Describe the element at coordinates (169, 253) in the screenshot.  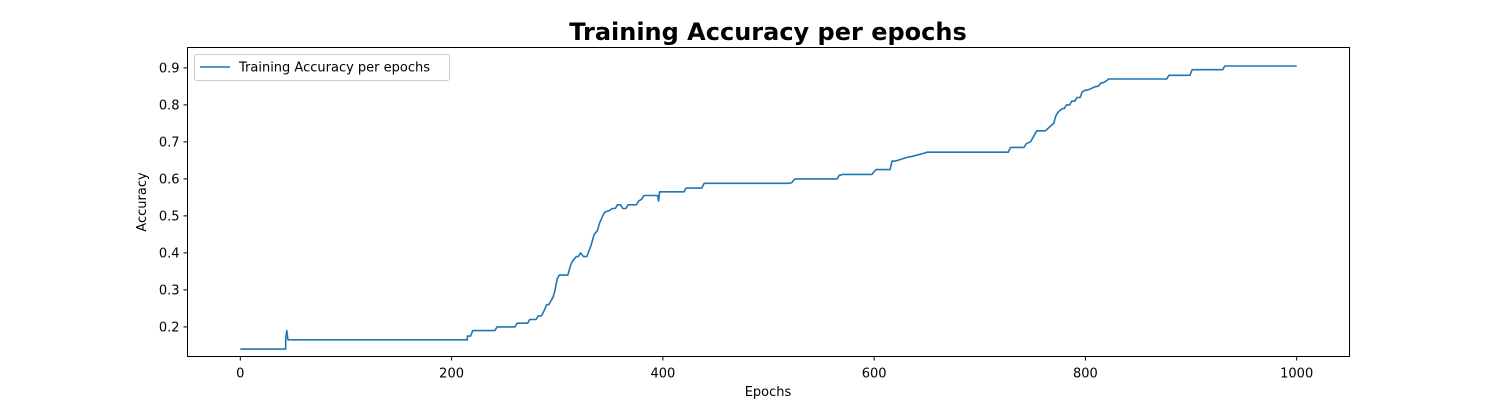
I see `y-tick-label: 0.4` at that location.